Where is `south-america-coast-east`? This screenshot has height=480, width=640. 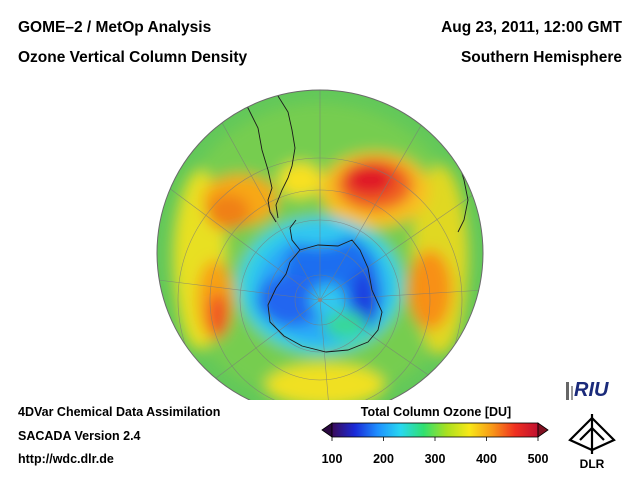 south-america-coast-east is located at coordinates (285, 157).